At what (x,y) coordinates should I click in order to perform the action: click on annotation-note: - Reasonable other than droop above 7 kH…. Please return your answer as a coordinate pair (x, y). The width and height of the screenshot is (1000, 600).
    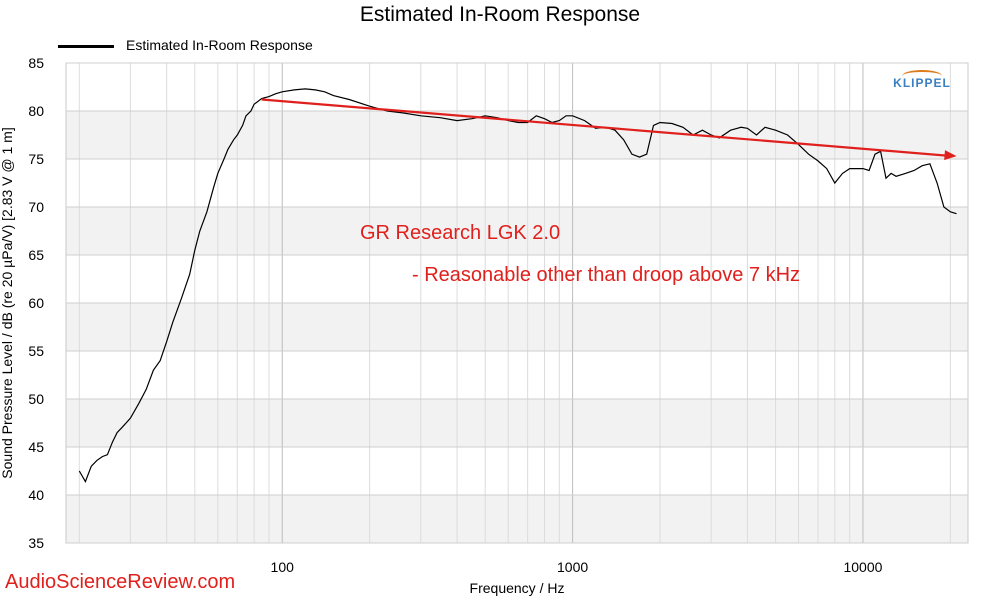
    Looking at the image, I should click on (606, 275).